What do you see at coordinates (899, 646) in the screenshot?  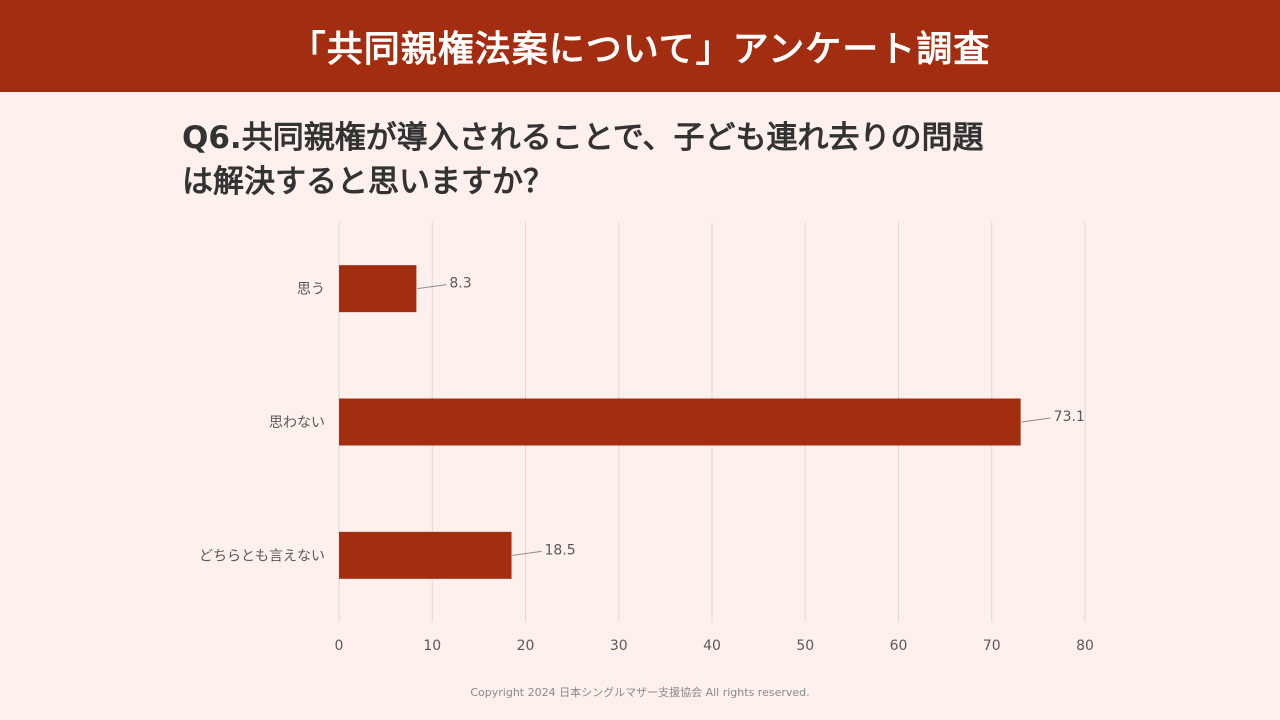 I see `x-tick-label: 60` at bounding box center [899, 646].